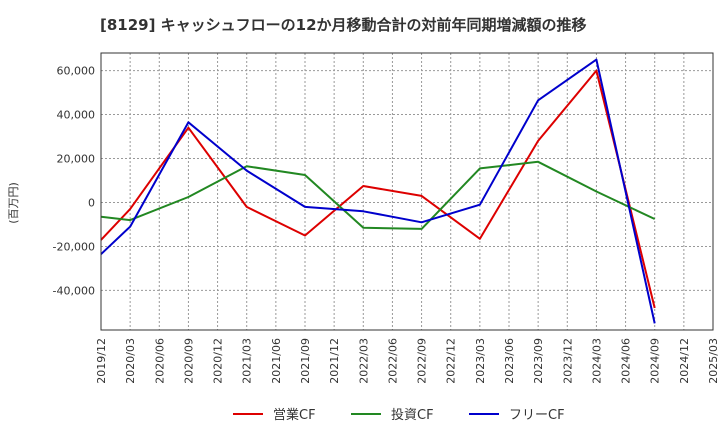  What do you see at coordinates (188, 361) in the screenshot?
I see `x-tick-label: 2020/09` at bounding box center [188, 361].